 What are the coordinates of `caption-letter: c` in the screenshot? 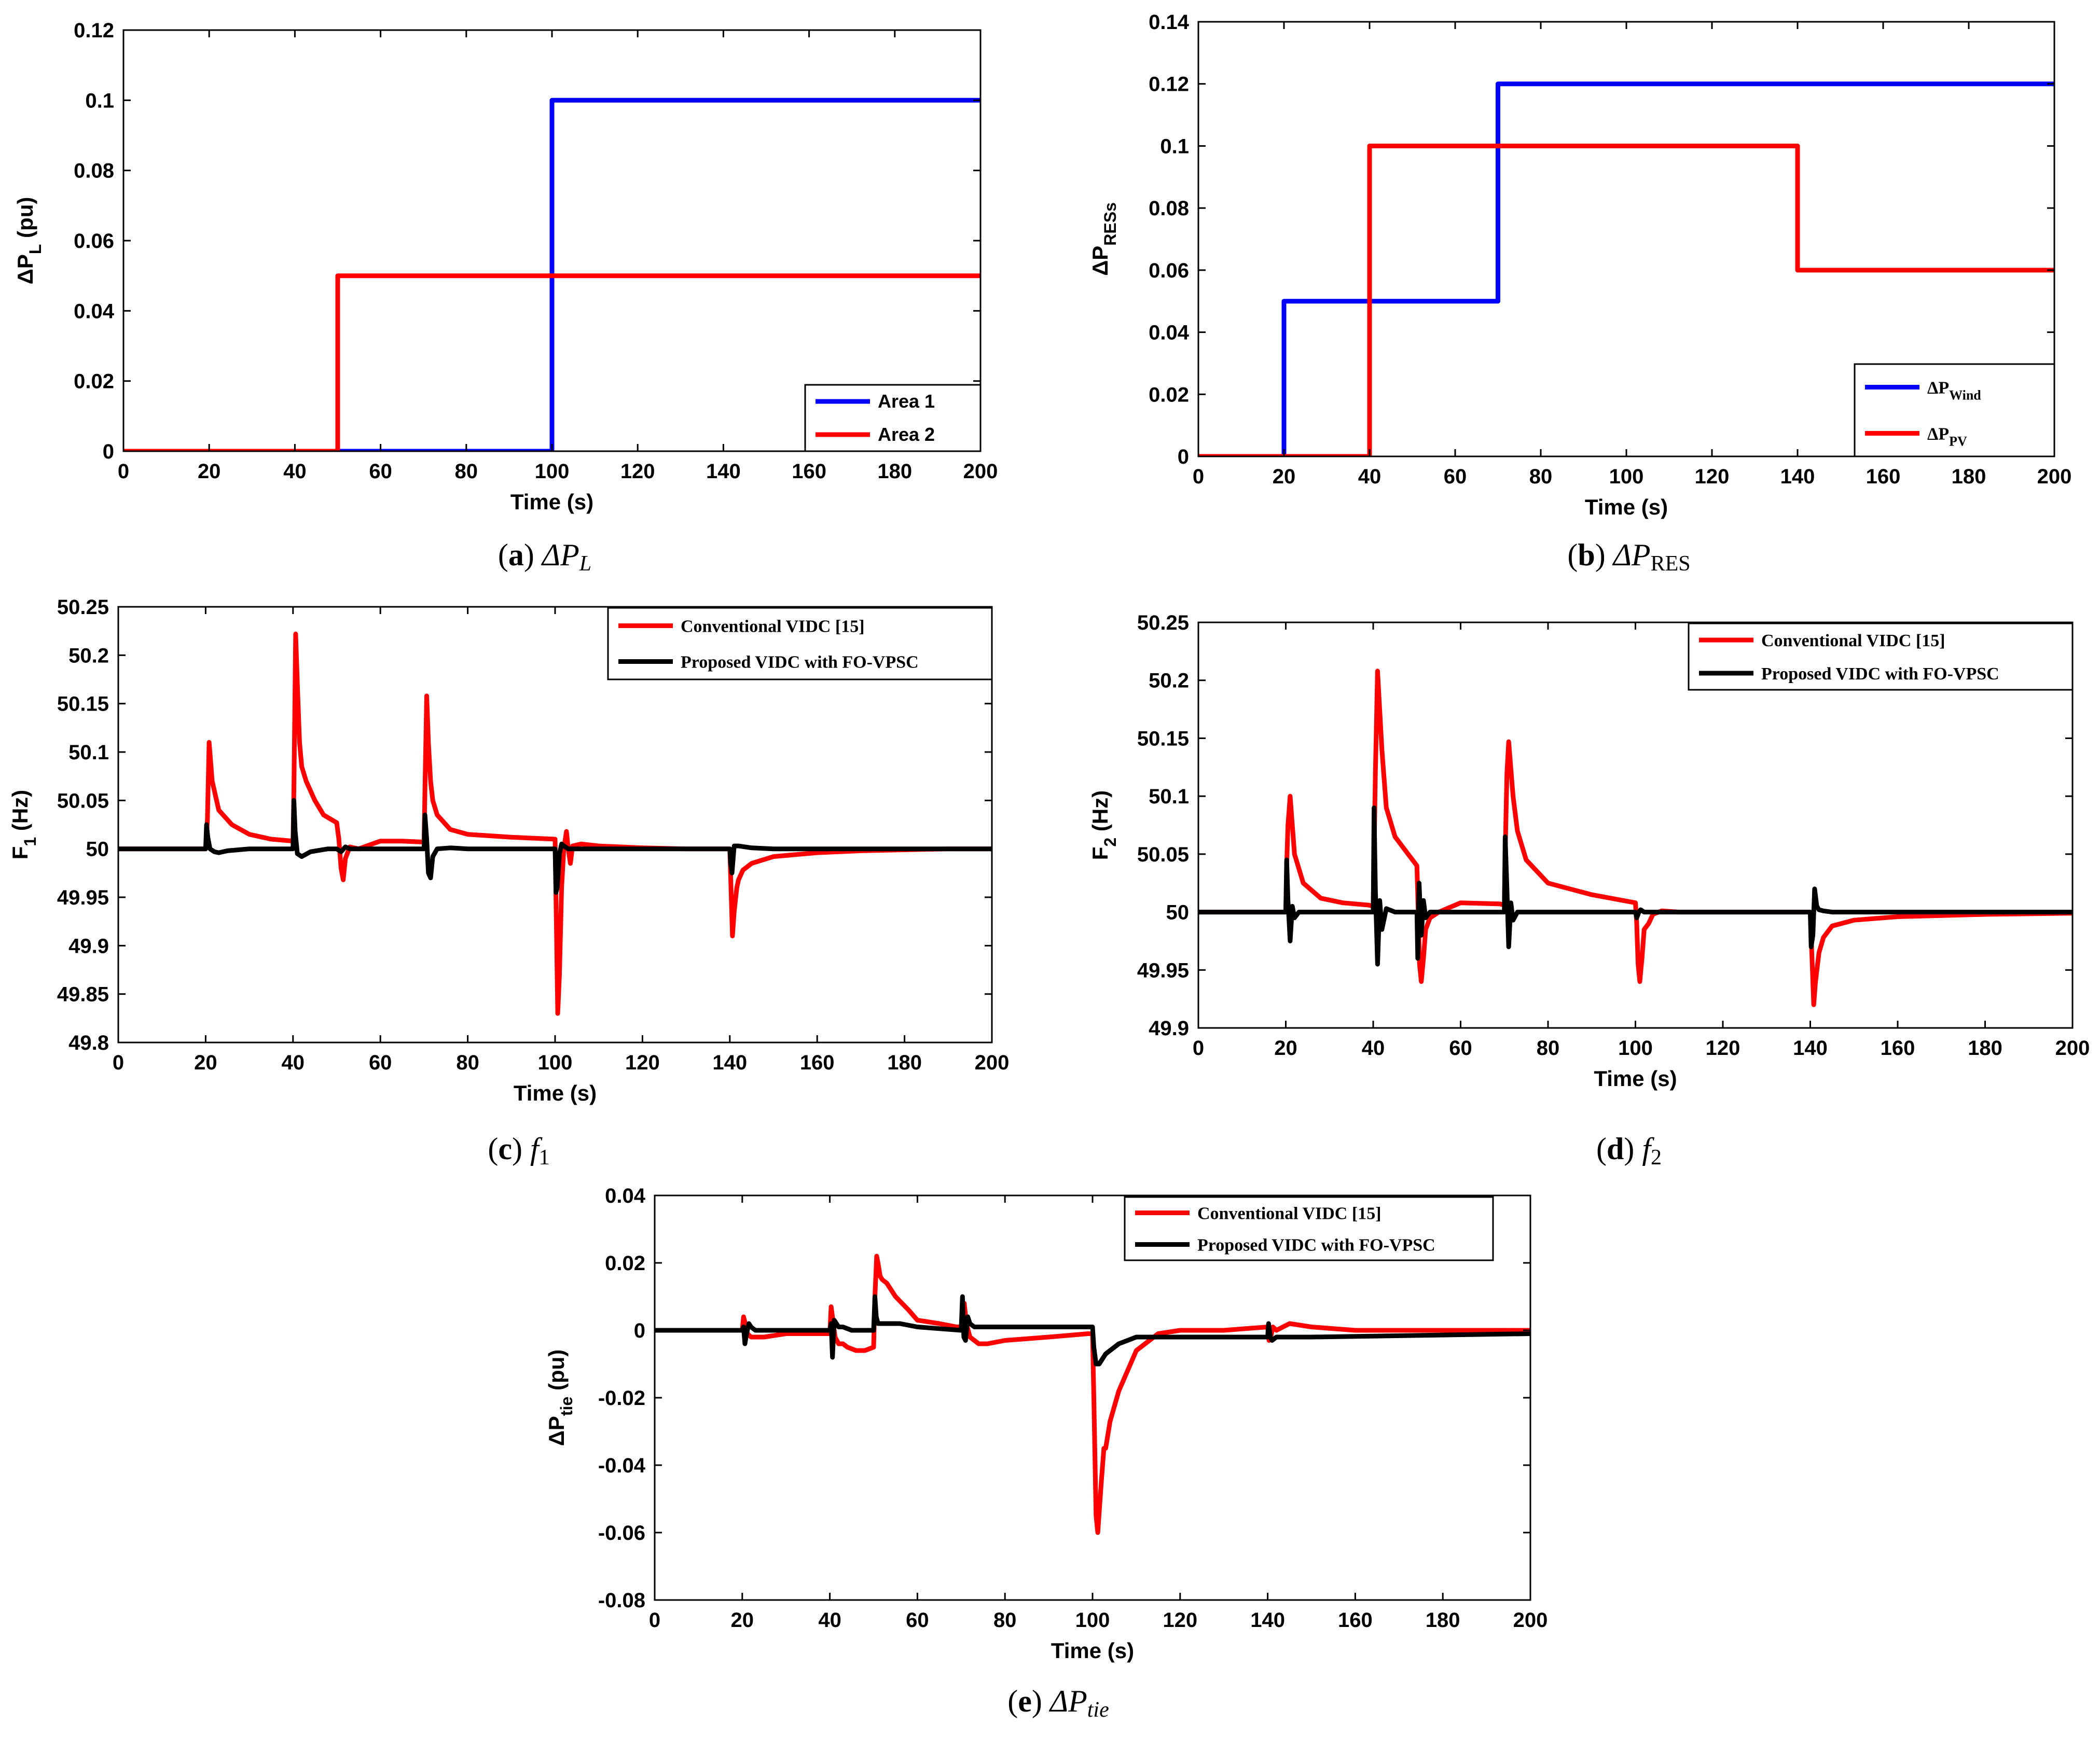 It's located at (505, 1149).